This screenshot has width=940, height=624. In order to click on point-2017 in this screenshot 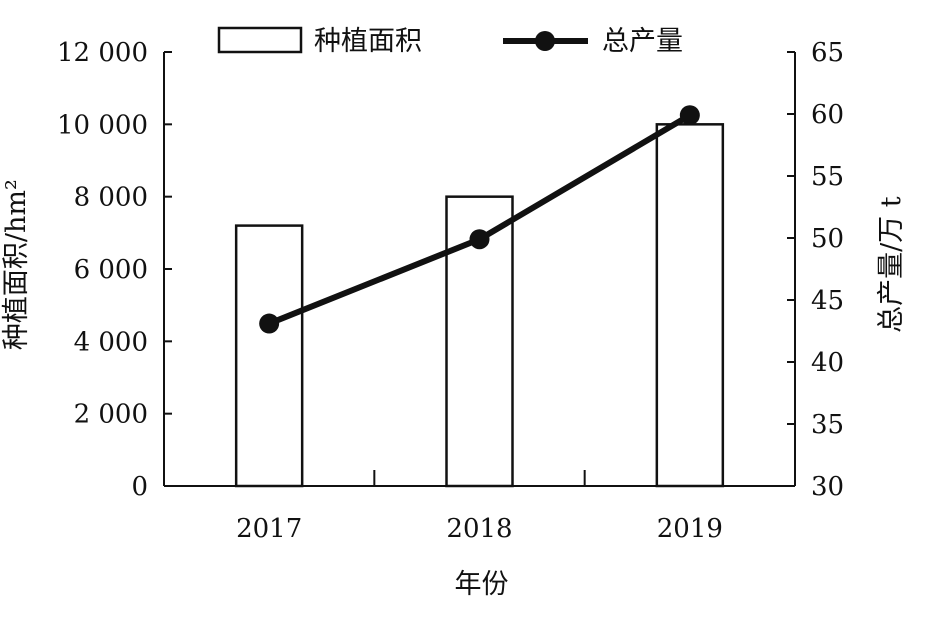, I will do `click(269, 323)`.